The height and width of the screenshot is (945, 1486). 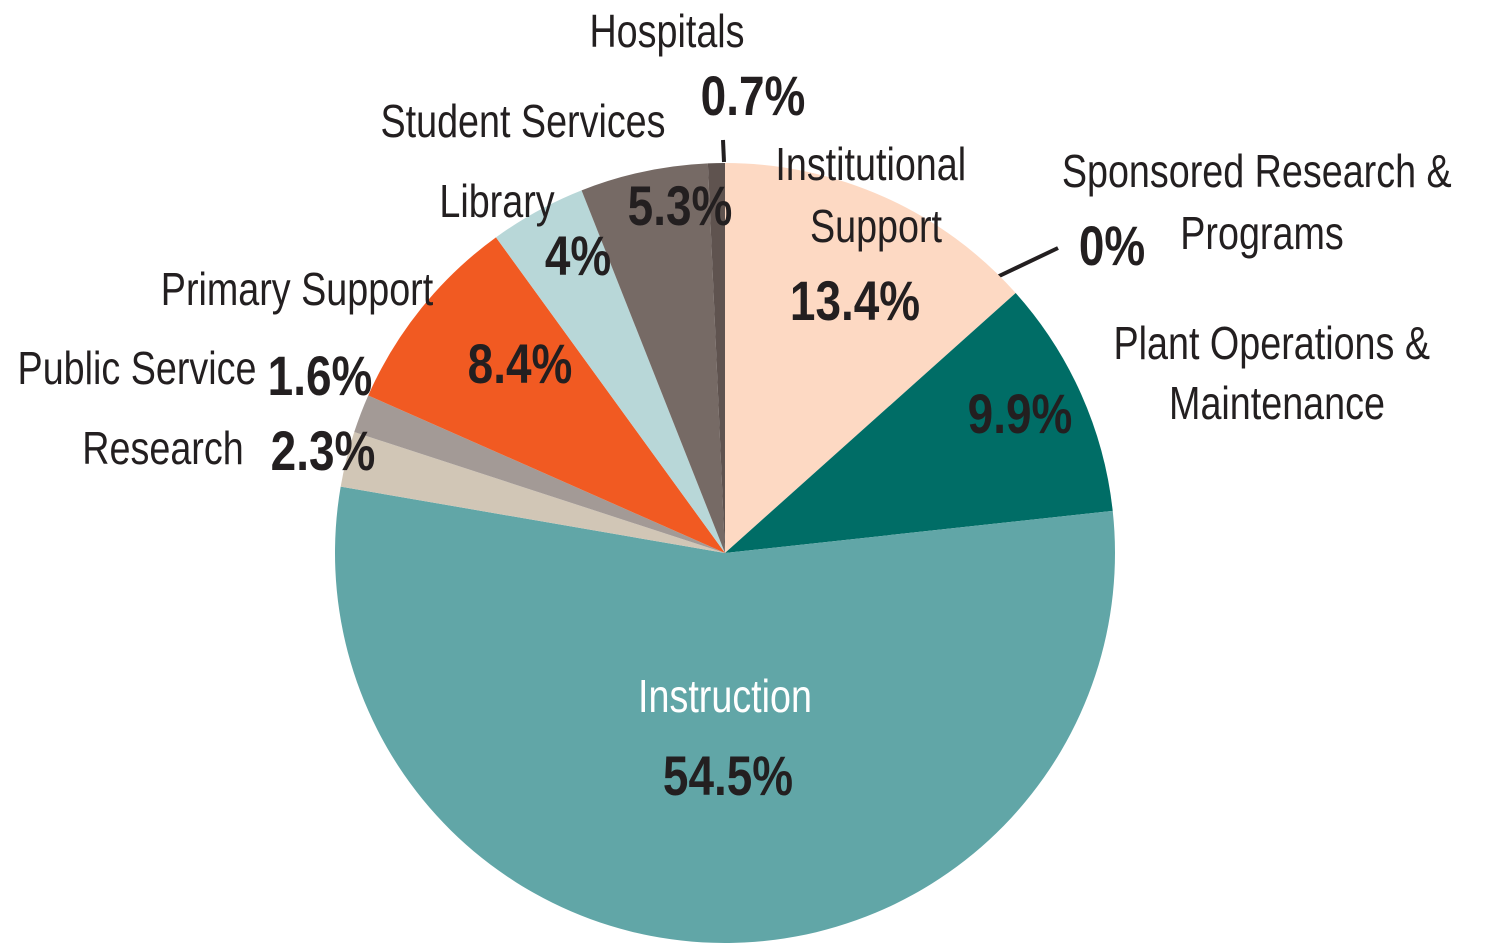 What do you see at coordinates (753, 95) in the screenshot?
I see `value-label: 0.7%` at bounding box center [753, 95].